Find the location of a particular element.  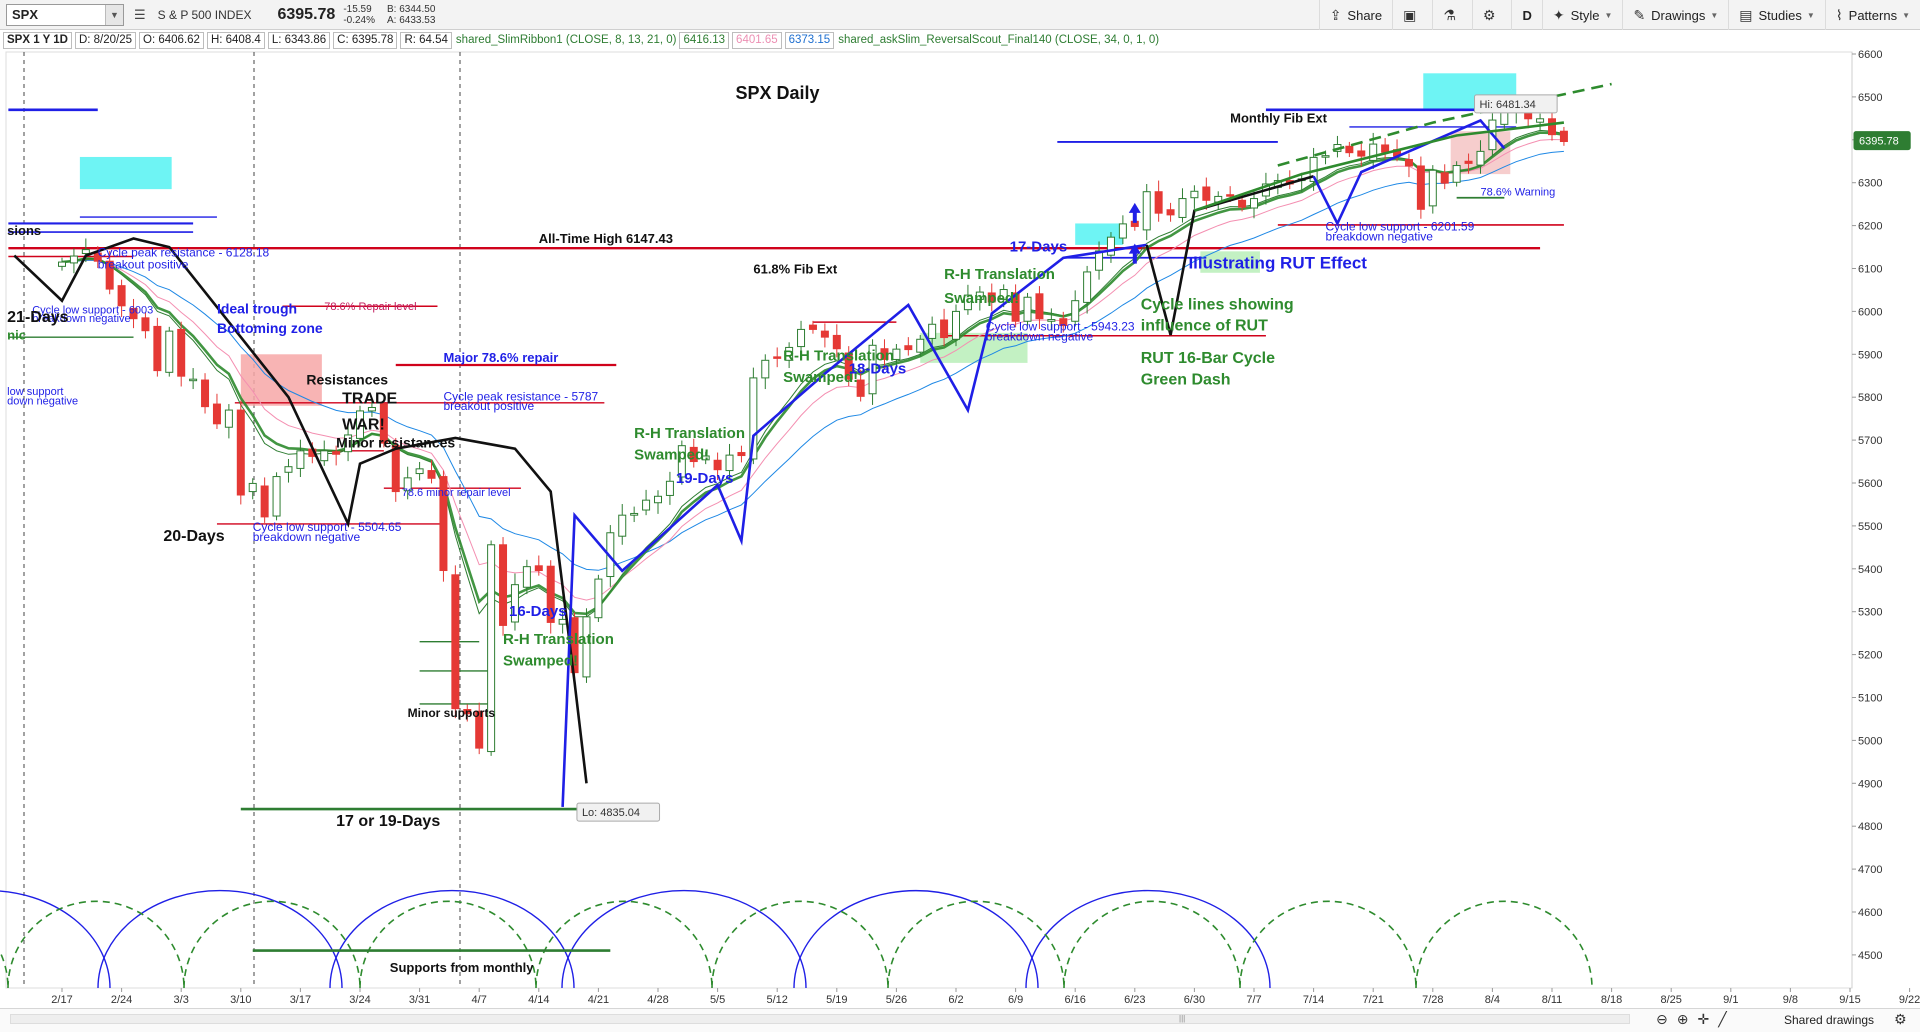

y-tick-label: 5100 is located at coordinates (1870, 699).